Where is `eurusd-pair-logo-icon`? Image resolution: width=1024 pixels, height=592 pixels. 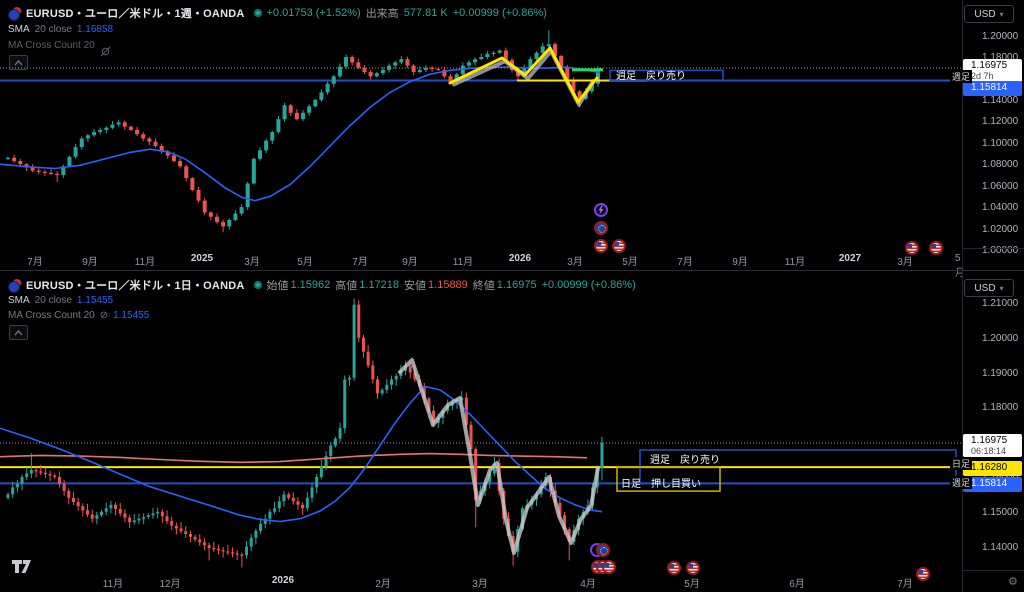
eurusd-pair-logo-icon is located at coordinates (14, 285).